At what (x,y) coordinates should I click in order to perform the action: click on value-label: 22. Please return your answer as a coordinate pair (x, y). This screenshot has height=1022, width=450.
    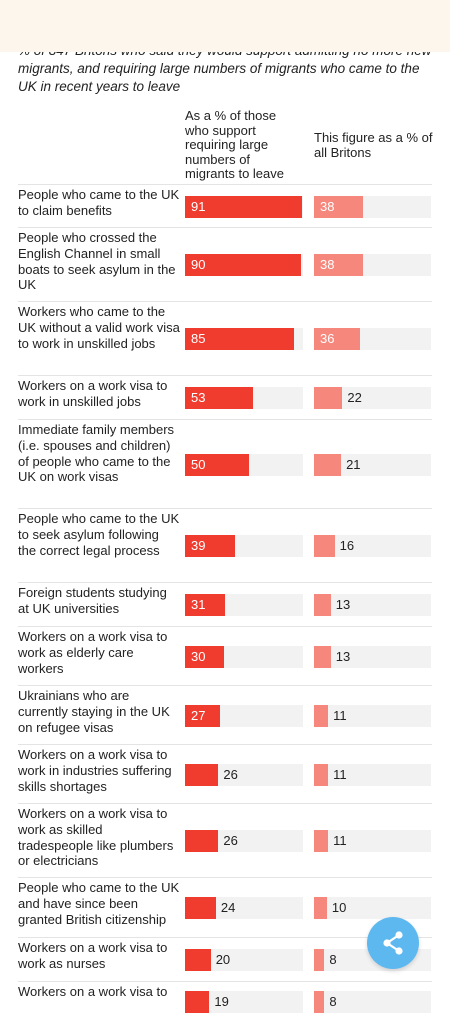
    Looking at the image, I should click on (354, 397).